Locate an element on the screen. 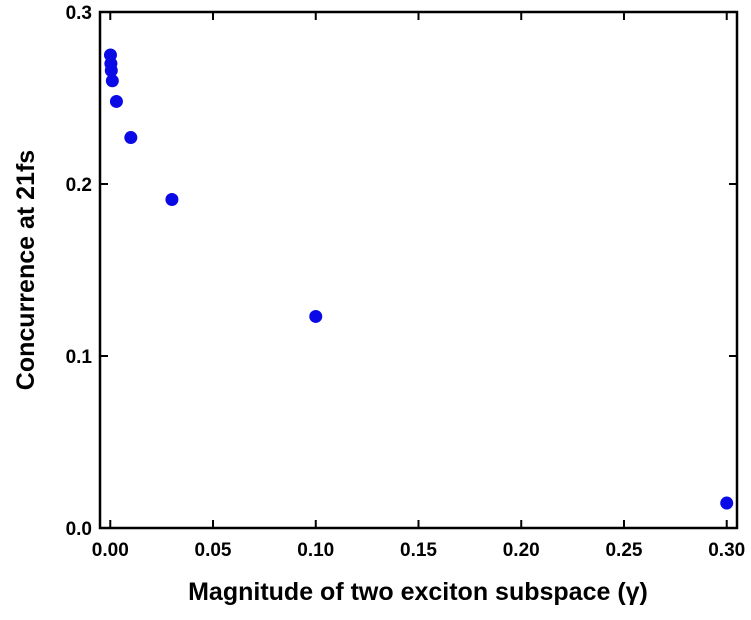  y-tick-label: 0.1 is located at coordinates (79, 357).